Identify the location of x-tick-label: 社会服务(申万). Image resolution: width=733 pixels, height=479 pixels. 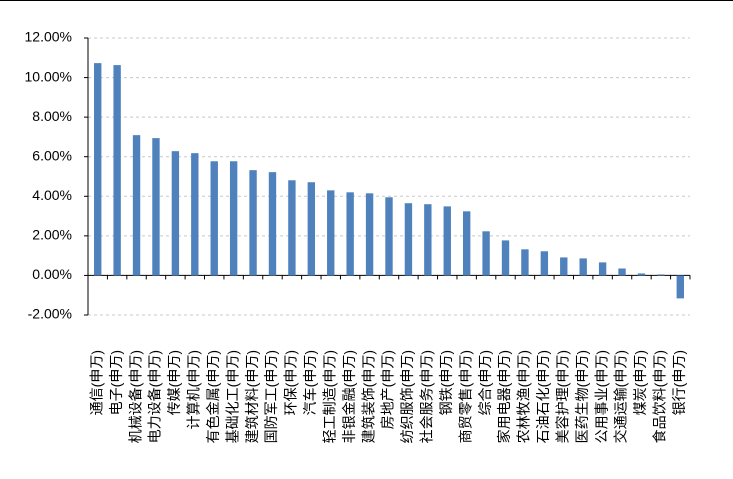
(427, 396).